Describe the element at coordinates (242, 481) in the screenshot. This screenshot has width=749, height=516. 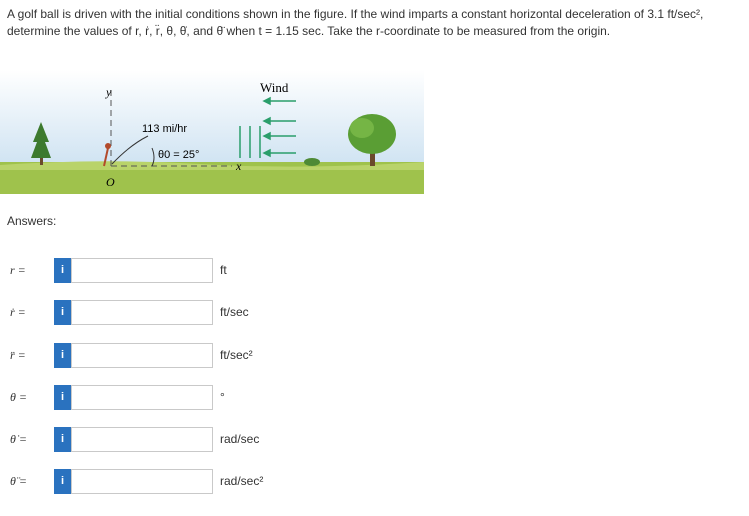
I see `unit-label: rad/sec²` at that location.